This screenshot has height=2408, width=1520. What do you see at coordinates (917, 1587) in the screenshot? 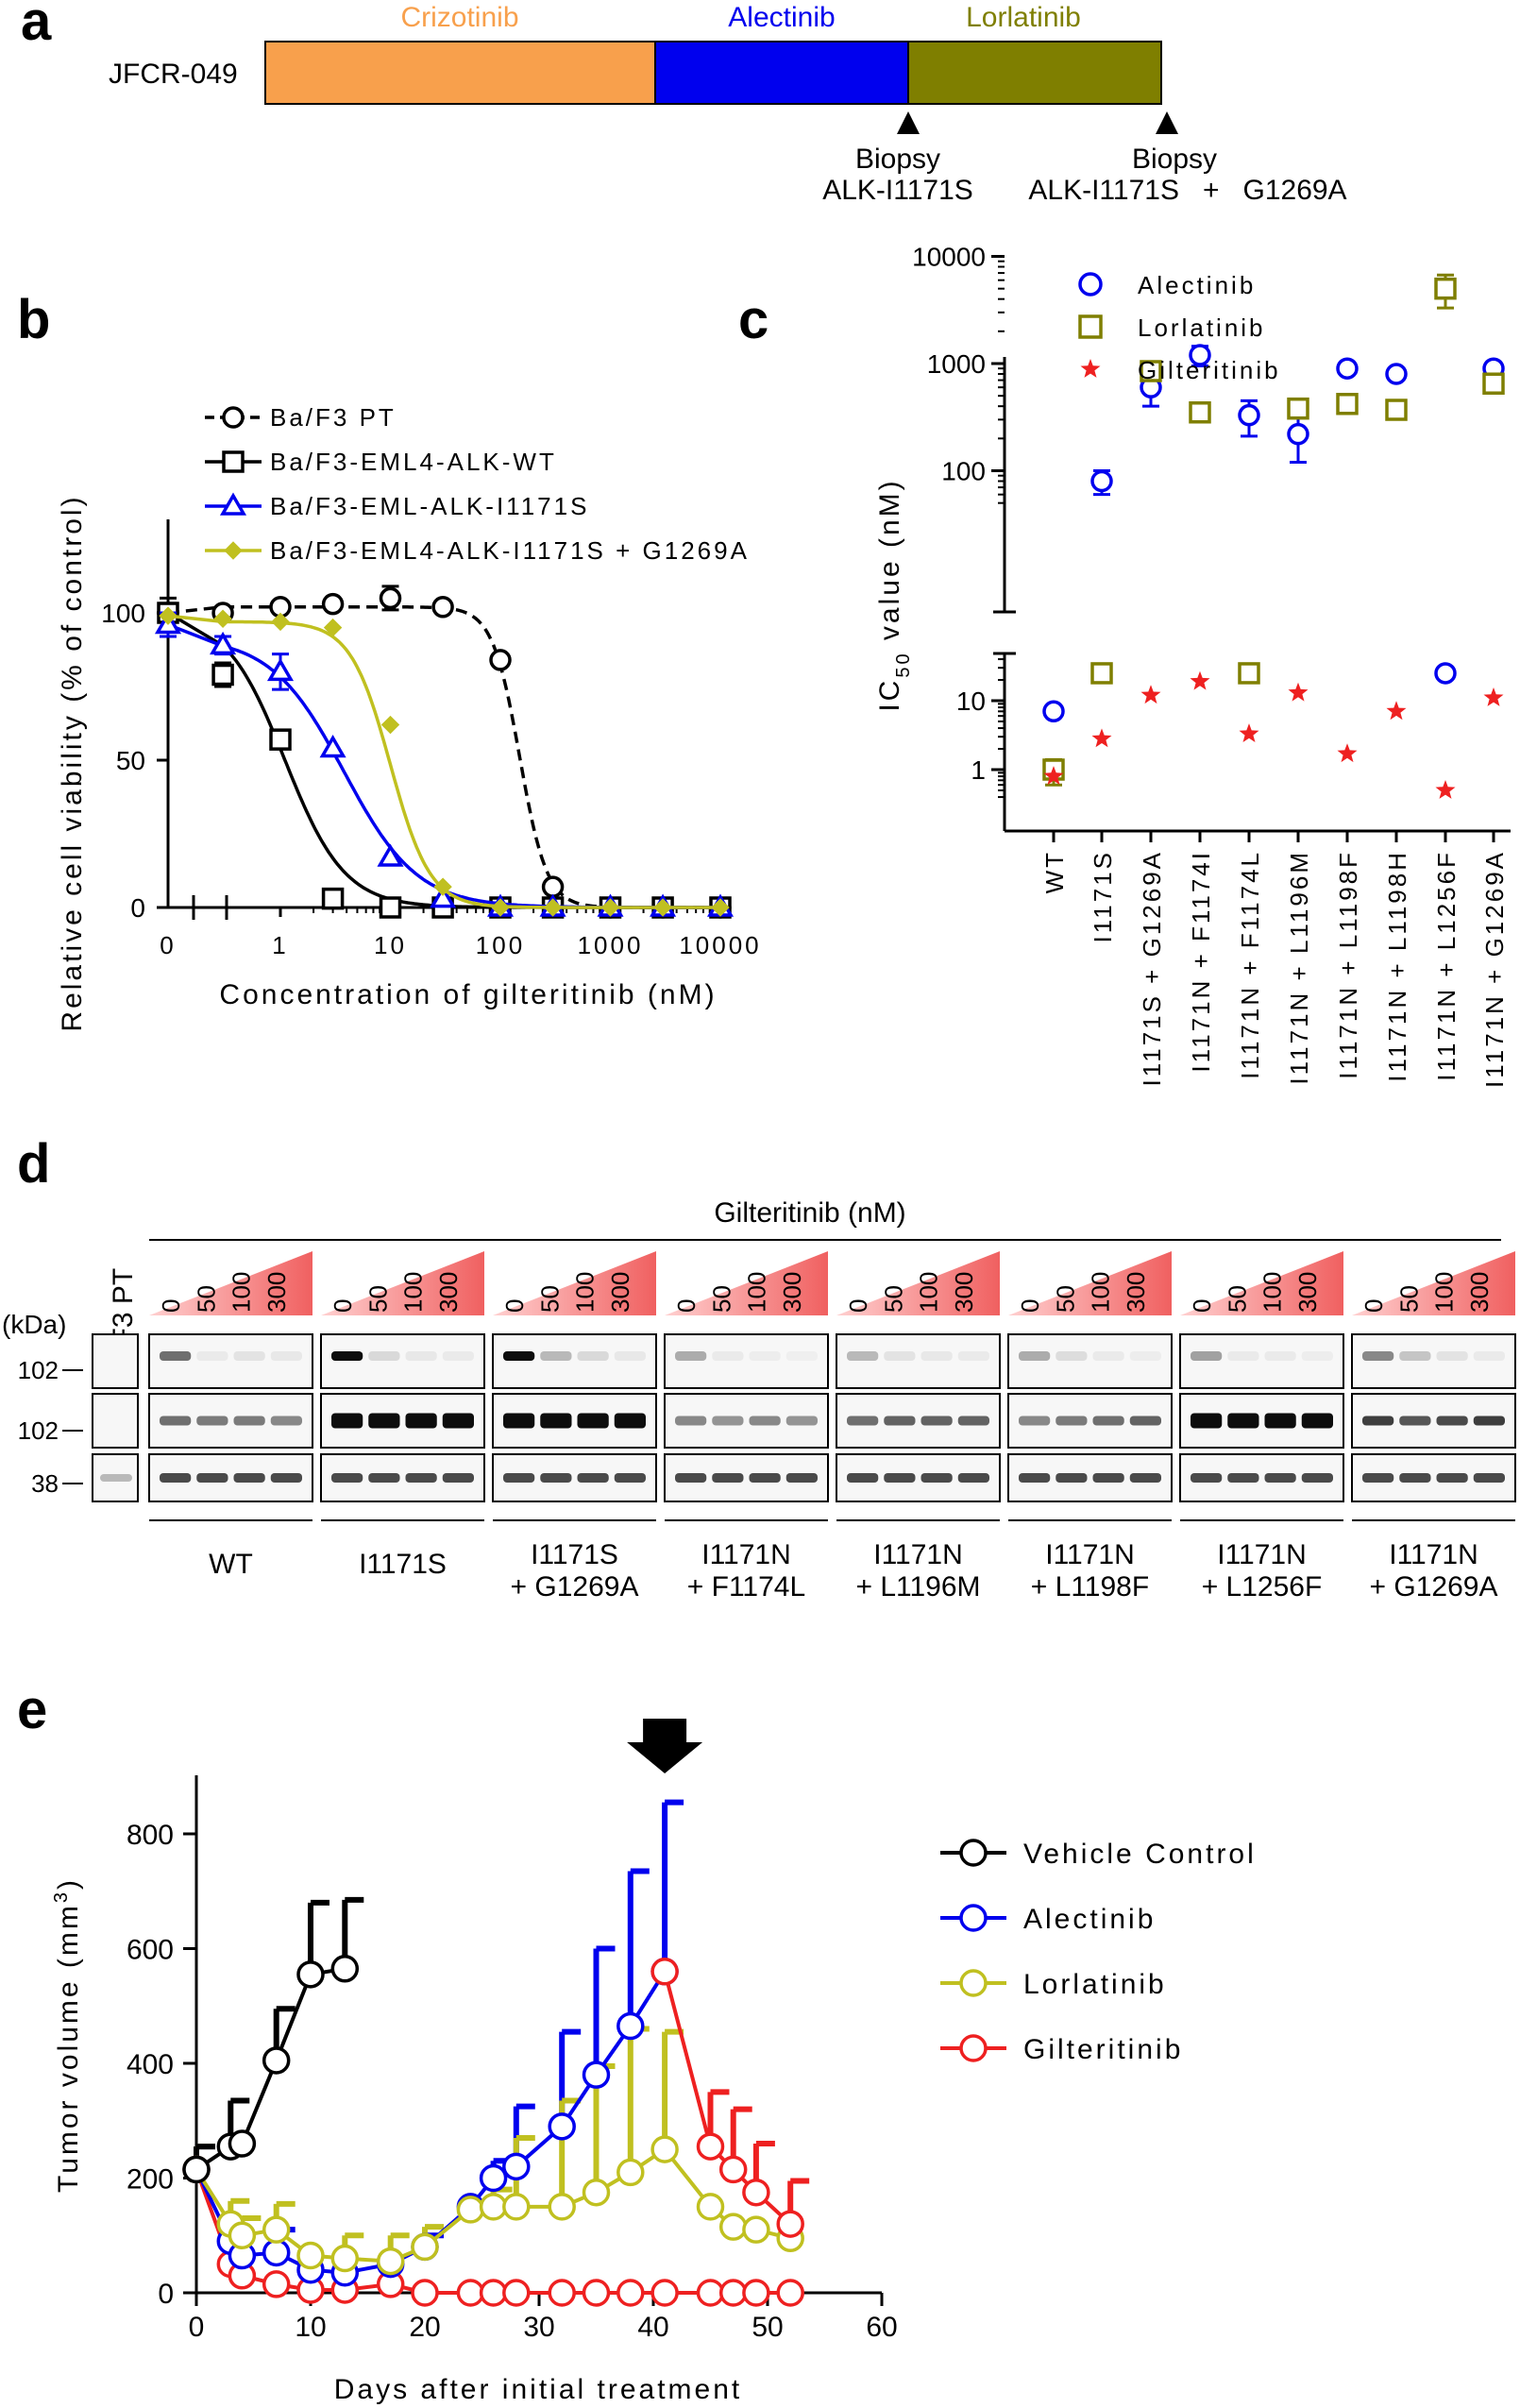
I see `lane-label2-4: + L1196M` at bounding box center [917, 1587].